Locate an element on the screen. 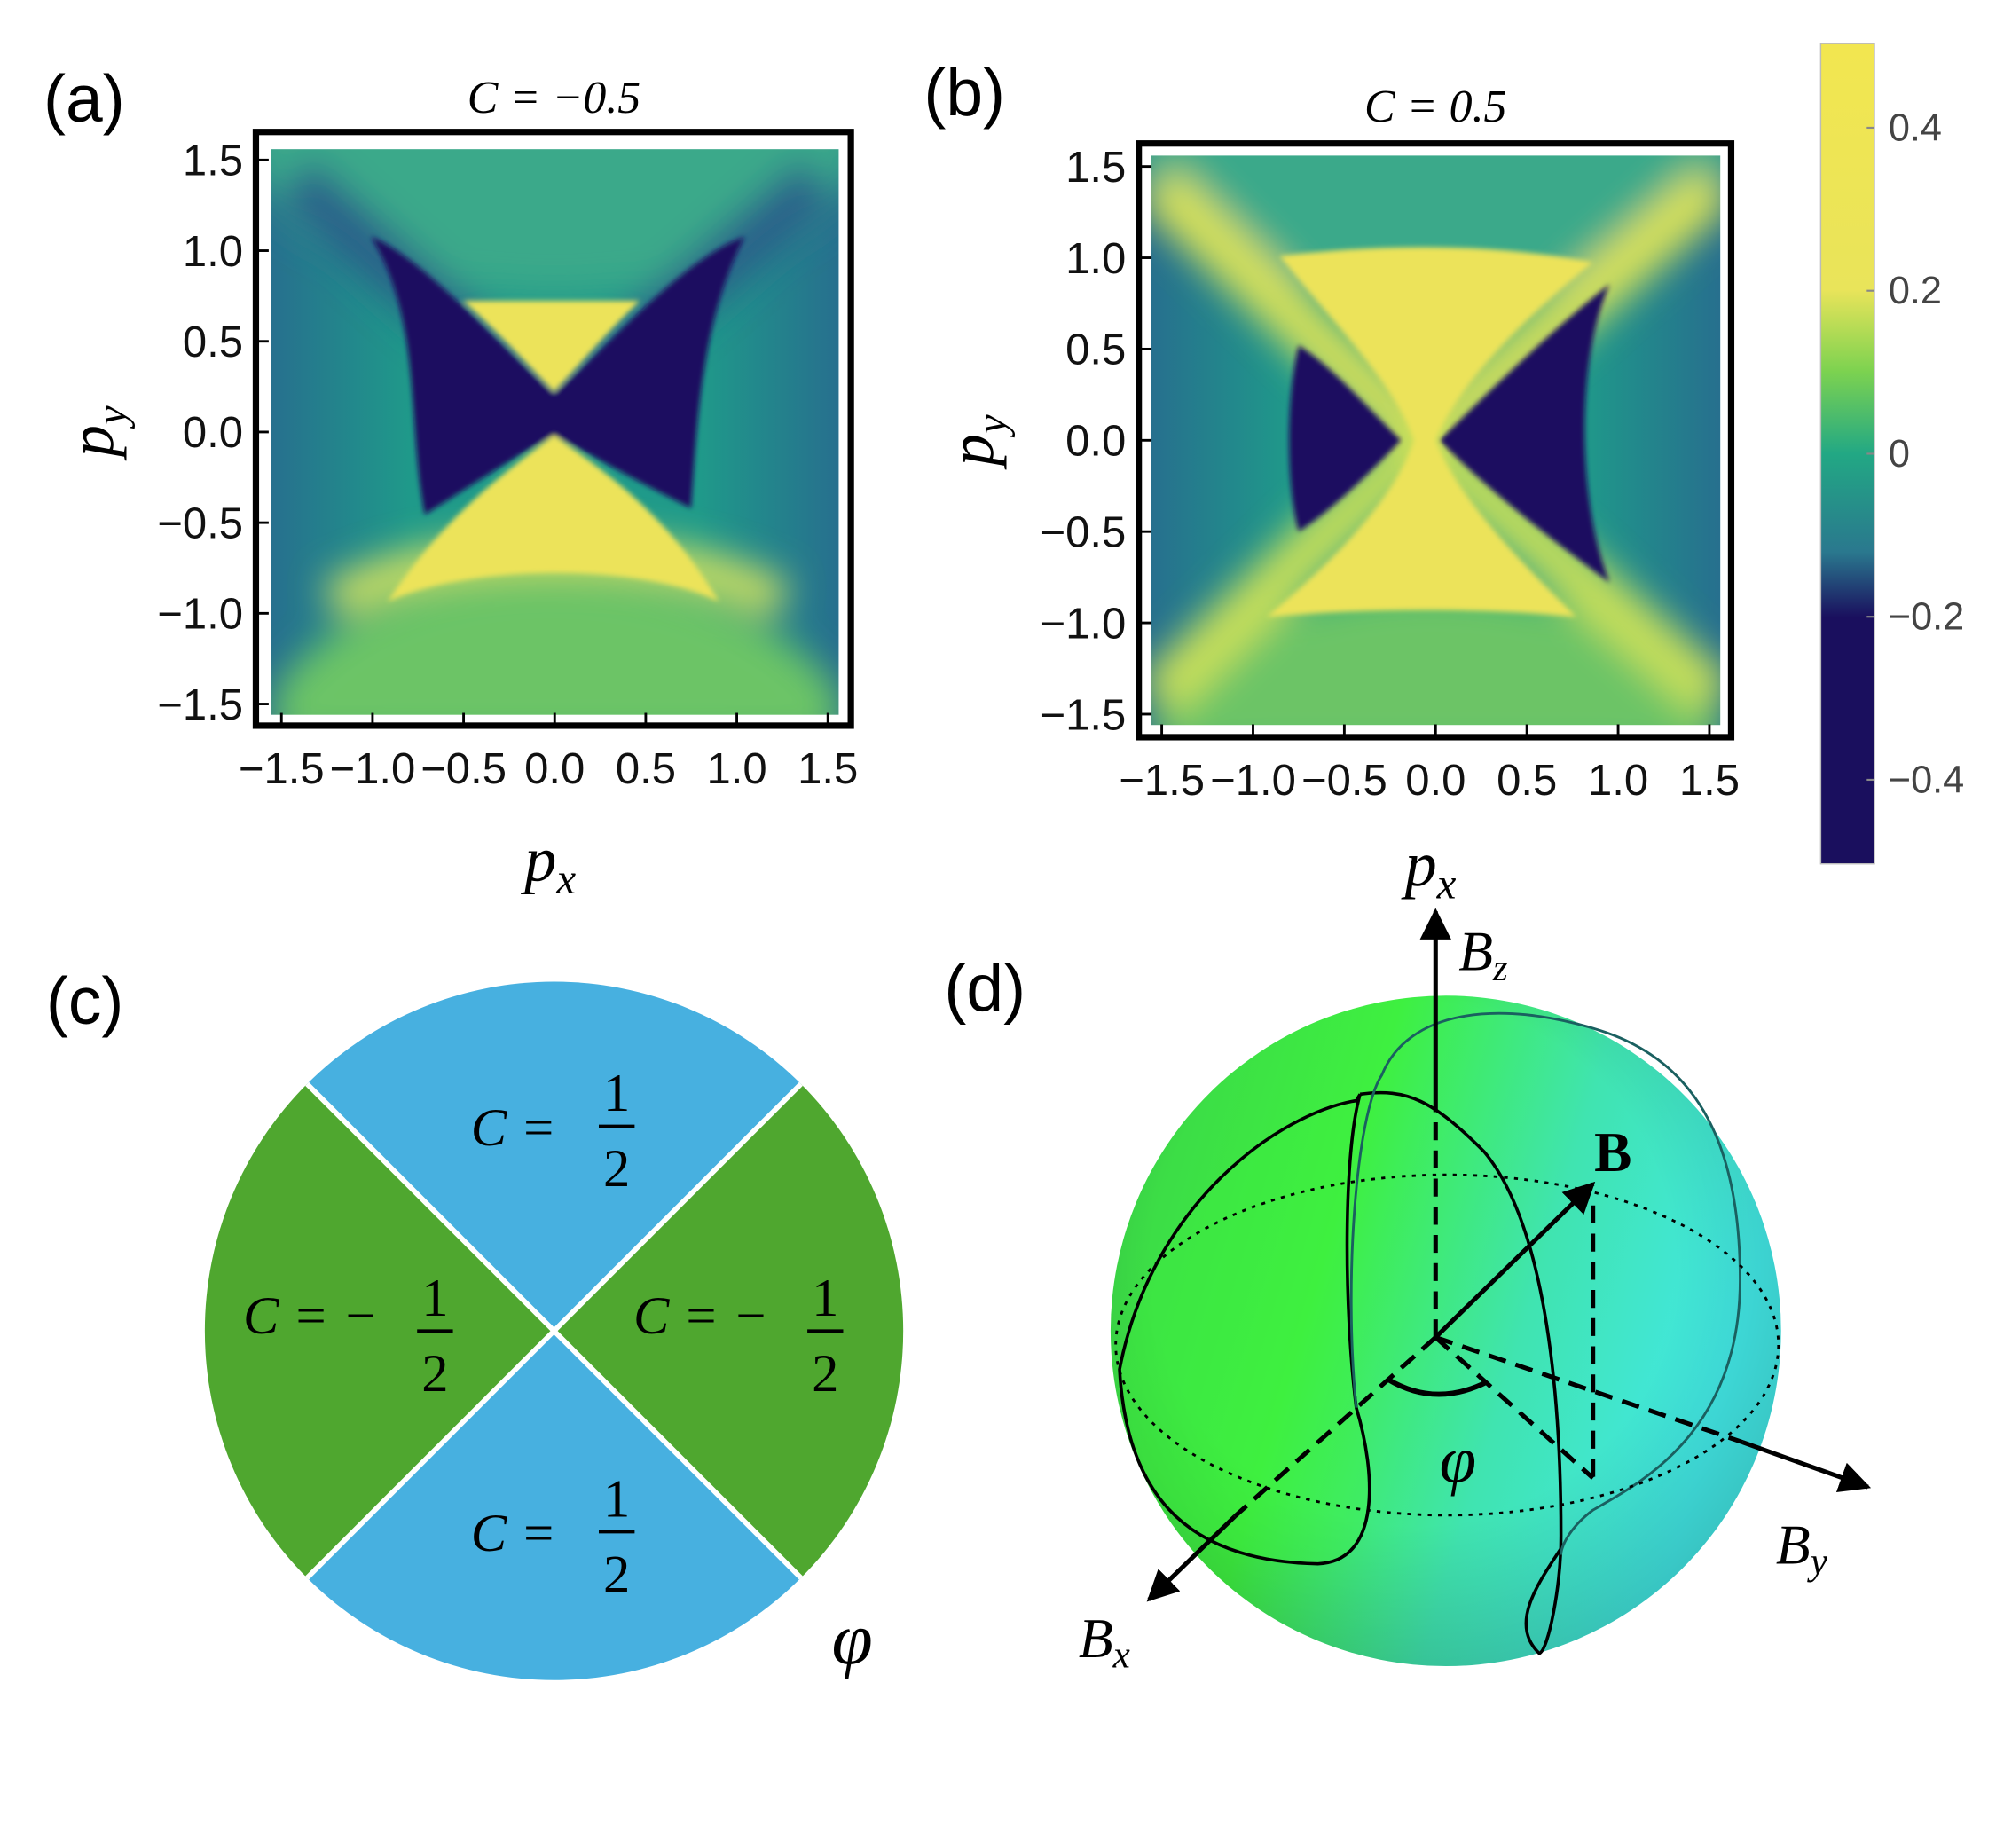  panel-title: C = 0.5 is located at coordinates (1435, 107).